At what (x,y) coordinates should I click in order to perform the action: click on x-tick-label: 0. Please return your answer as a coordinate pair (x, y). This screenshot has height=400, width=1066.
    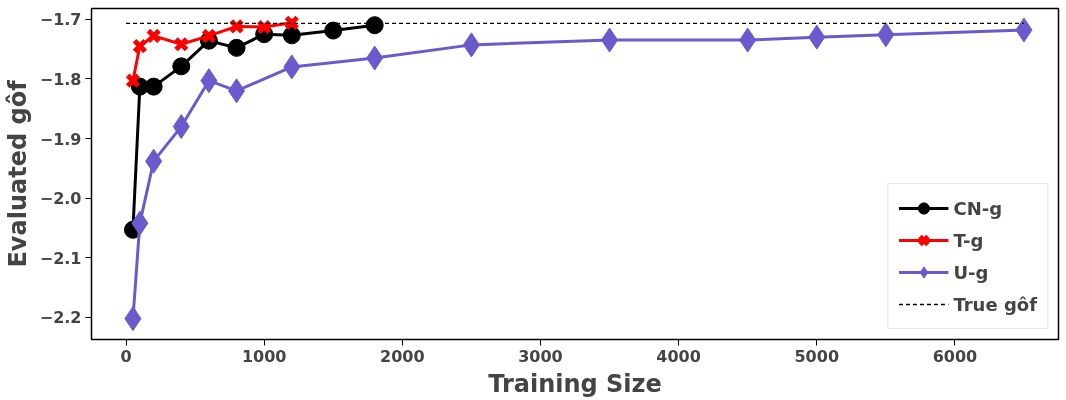
    Looking at the image, I should click on (126, 356).